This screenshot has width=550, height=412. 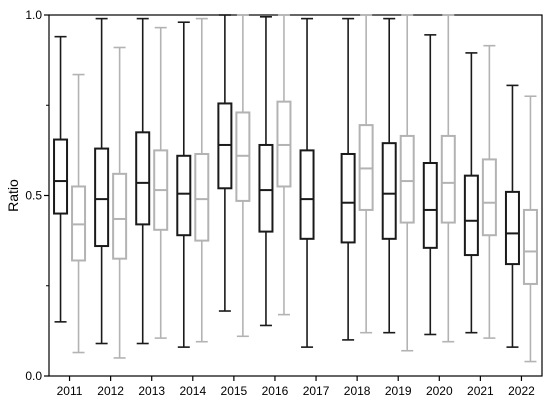 I want to click on x-tick-label: 2016, so click(x=275, y=391).